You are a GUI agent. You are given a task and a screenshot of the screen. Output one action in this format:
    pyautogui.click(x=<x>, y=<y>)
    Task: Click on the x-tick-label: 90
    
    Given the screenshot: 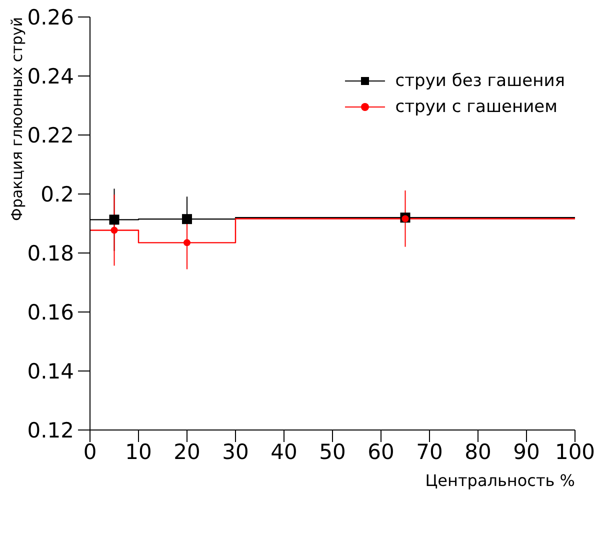 What is the action you would take?
    pyautogui.click(x=526, y=452)
    